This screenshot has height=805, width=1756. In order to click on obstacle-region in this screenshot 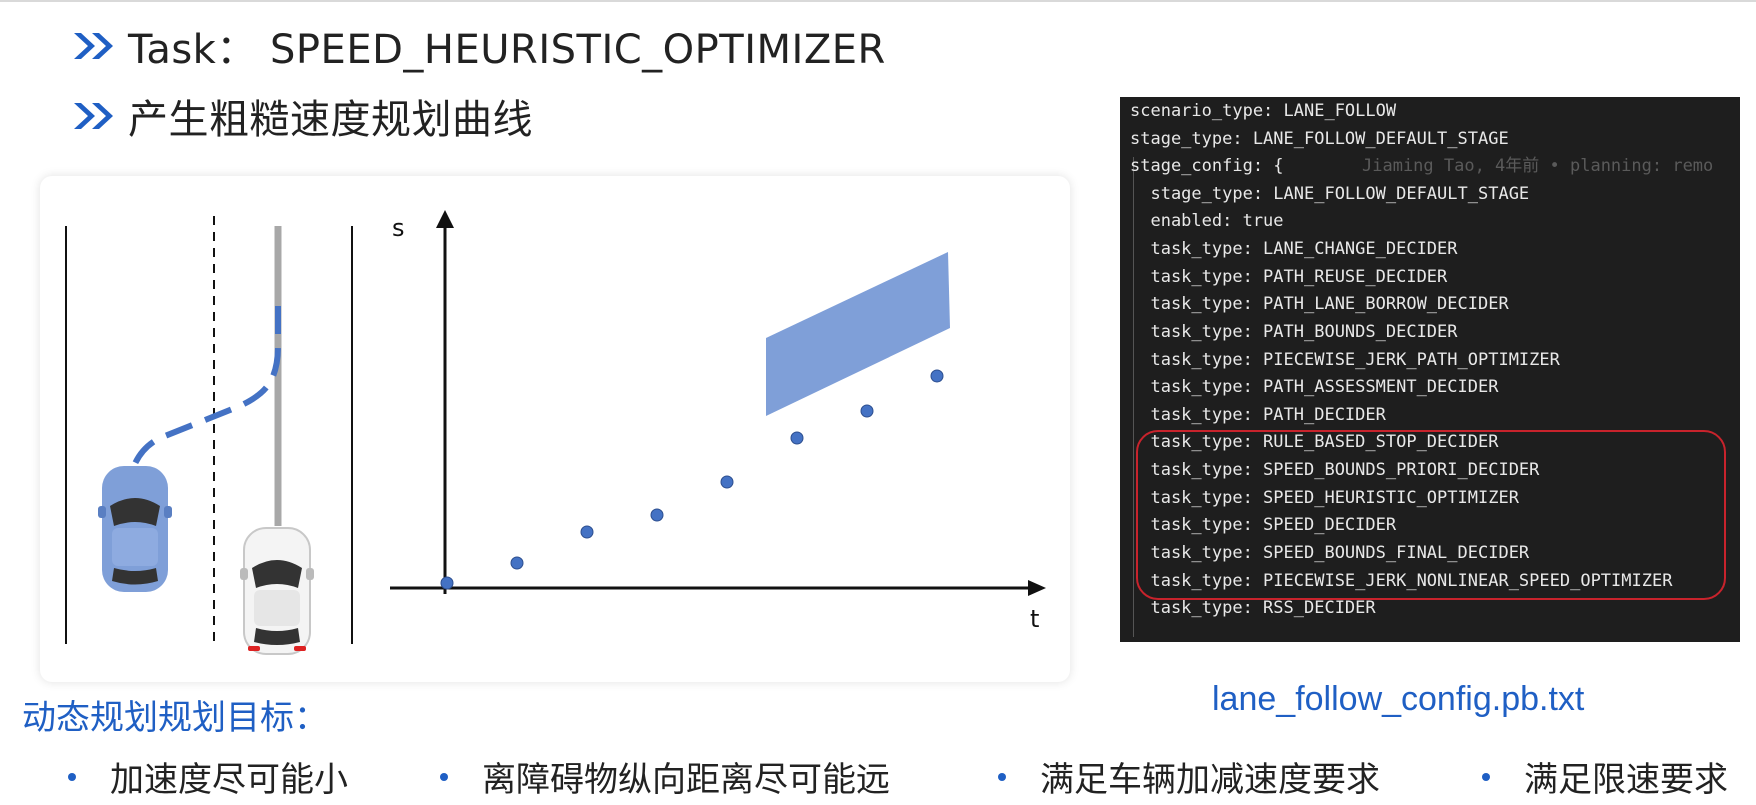, I will do `click(858, 334)`.